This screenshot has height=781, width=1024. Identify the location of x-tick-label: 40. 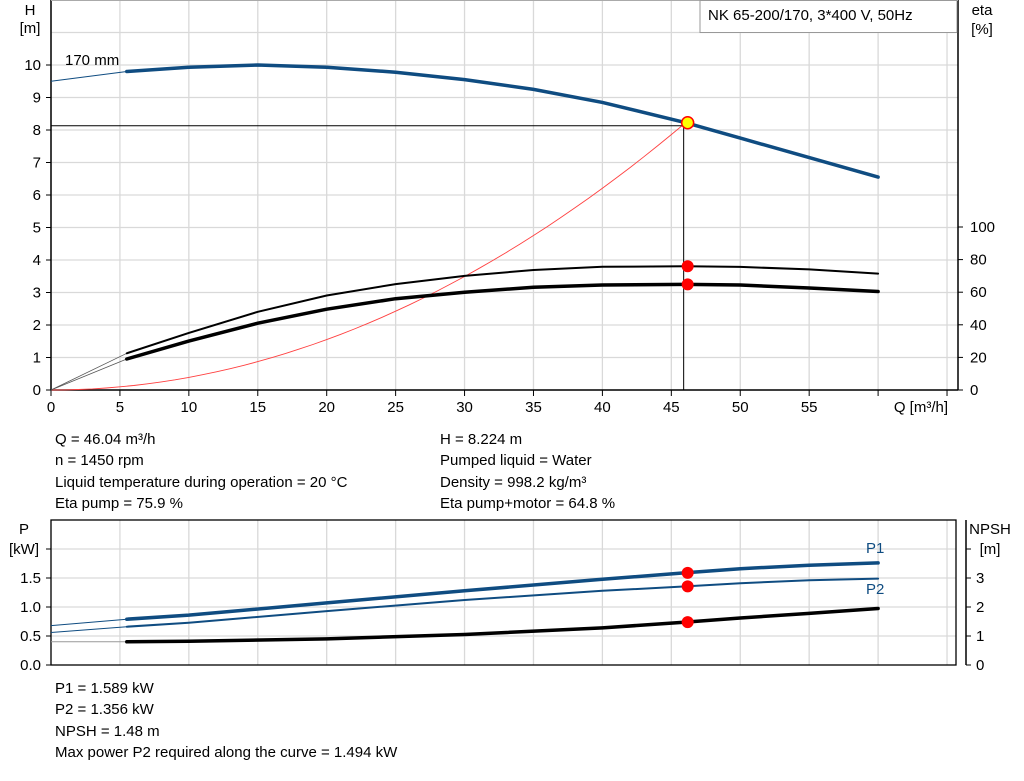
(602, 407).